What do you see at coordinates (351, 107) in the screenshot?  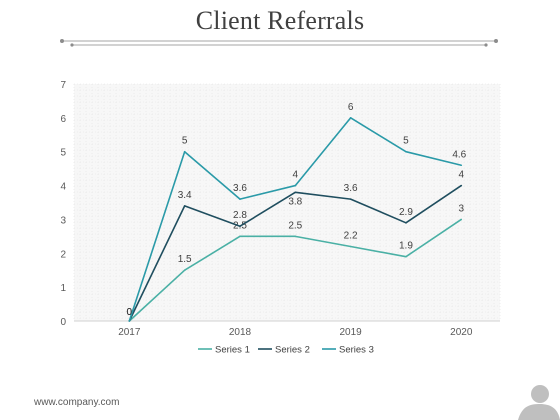 I see `data-label: 6` at bounding box center [351, 107].